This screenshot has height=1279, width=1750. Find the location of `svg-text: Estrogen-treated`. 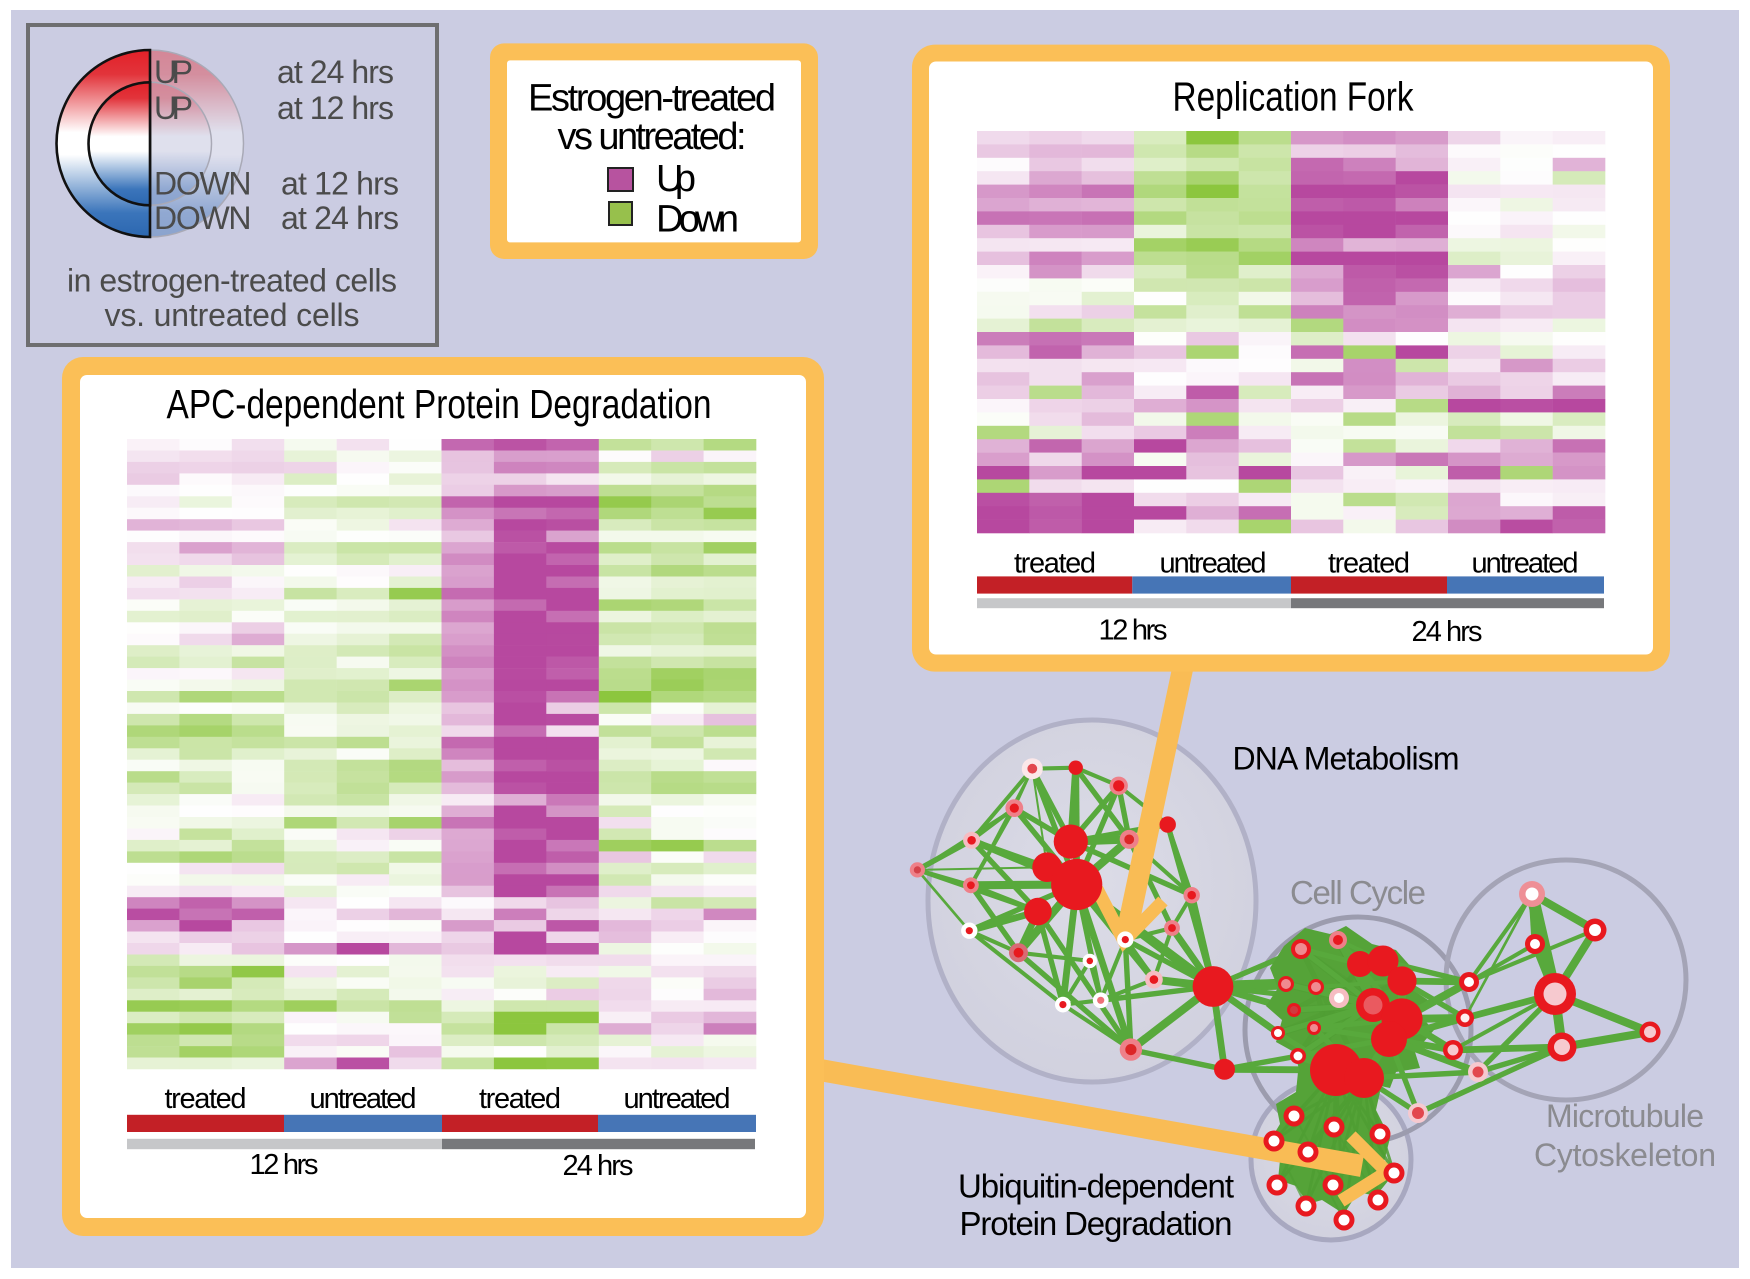

svg-text: Estrogen-treated is located at coordinates (652, 99).